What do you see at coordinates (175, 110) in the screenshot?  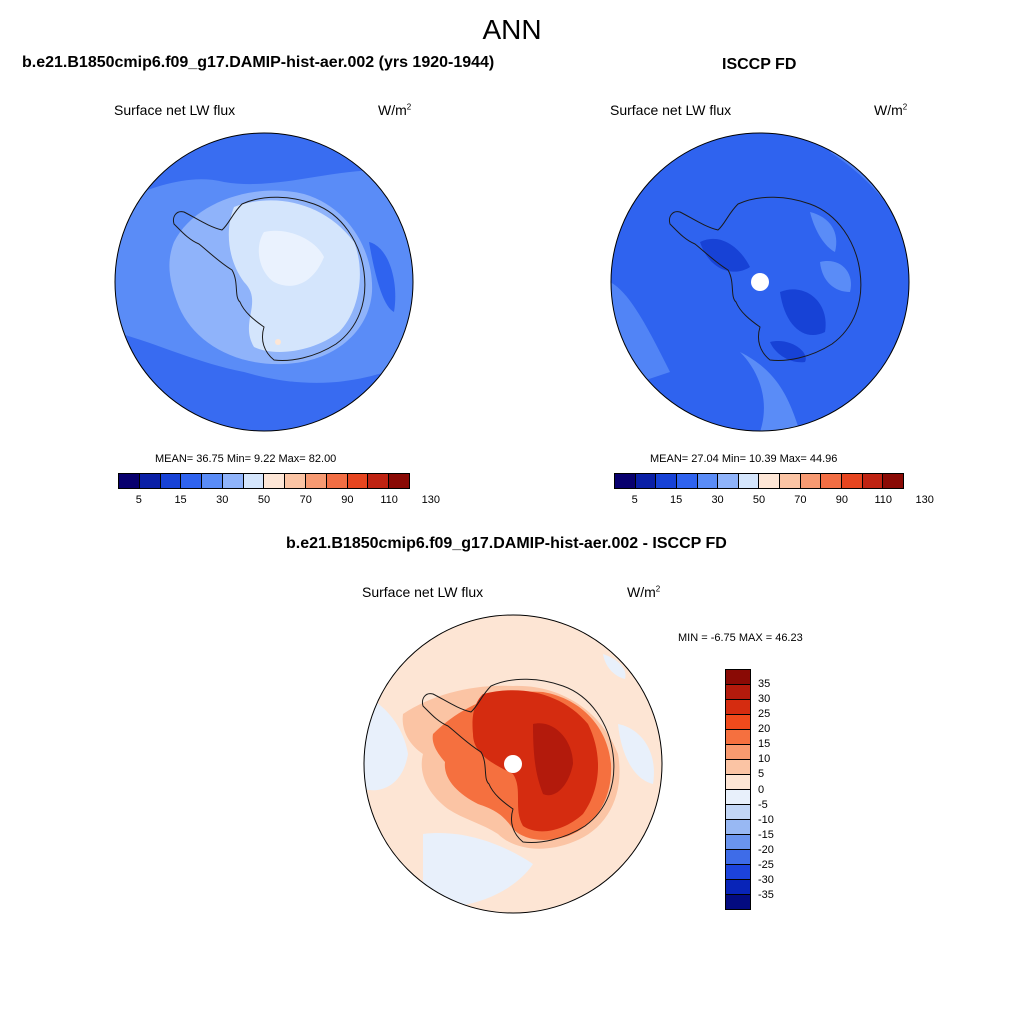 I see `panel-1-variable-label: Surface net LW flux` at bounding box center [175, 110].